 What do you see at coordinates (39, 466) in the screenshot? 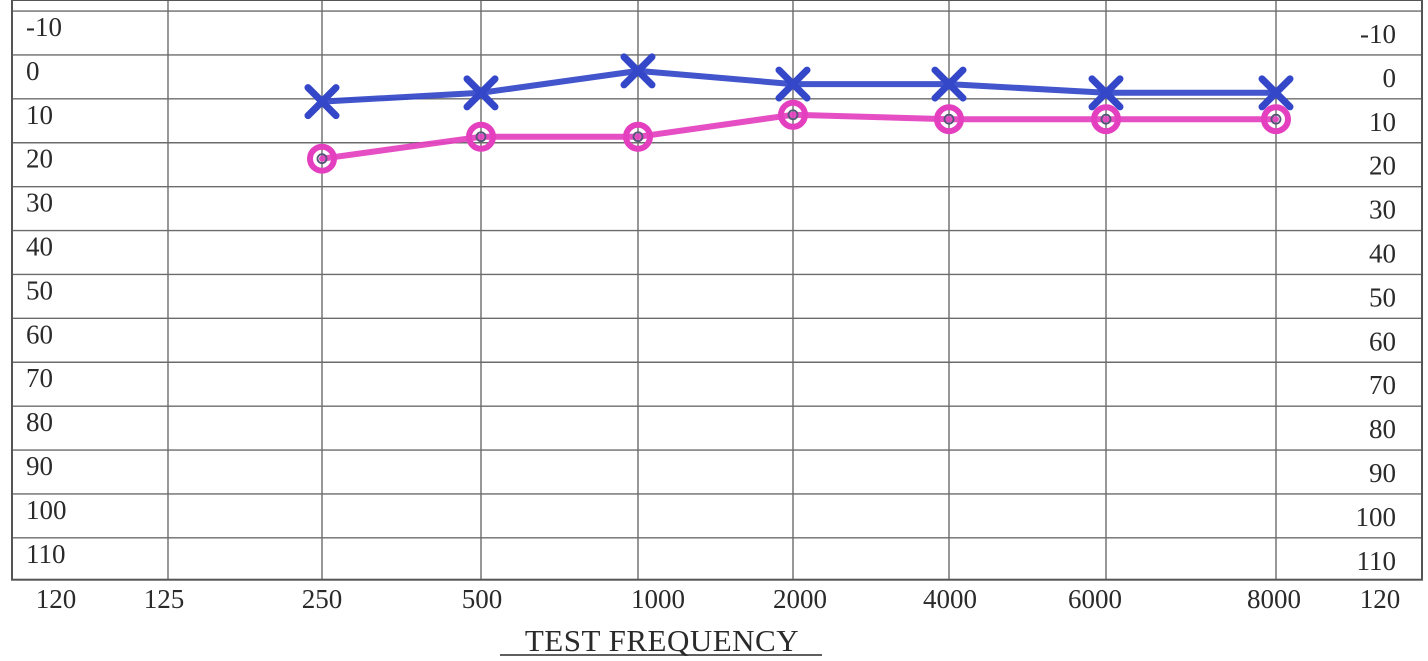
I see `y-tick-label-left: 90` at bounding box center [39, 466].